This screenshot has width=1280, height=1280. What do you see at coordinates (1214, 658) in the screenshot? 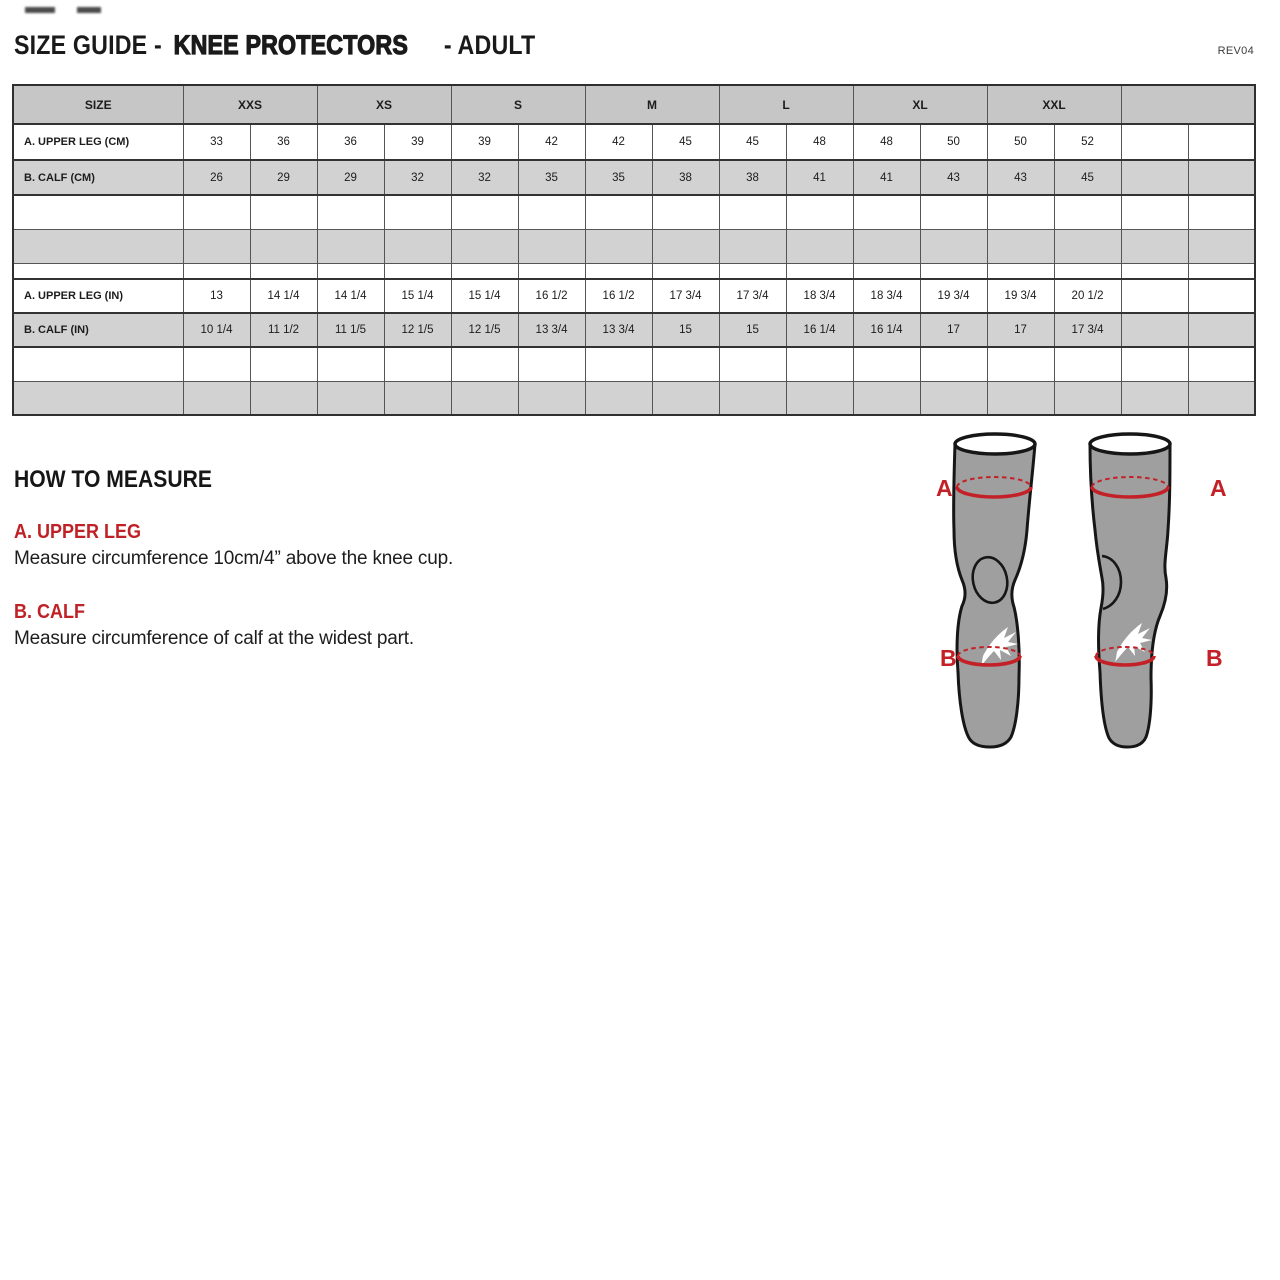
I see `label-b-right: B` at bounding box center [1214, 658].